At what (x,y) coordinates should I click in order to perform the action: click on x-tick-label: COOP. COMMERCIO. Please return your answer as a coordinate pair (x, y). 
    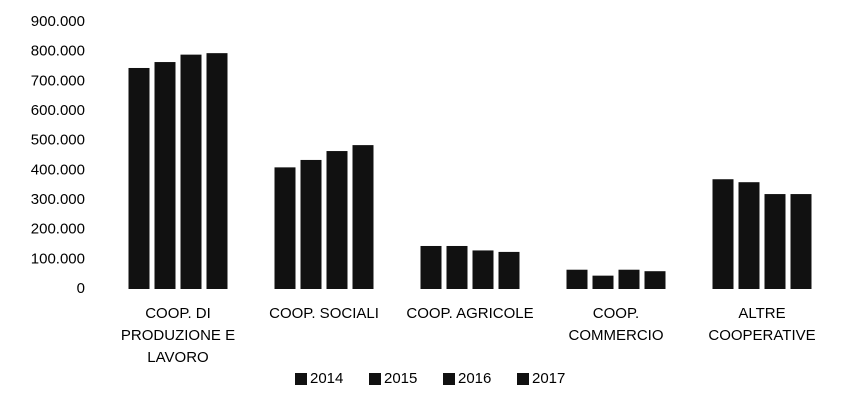
    Looking at the image, I should click on (616, 324).